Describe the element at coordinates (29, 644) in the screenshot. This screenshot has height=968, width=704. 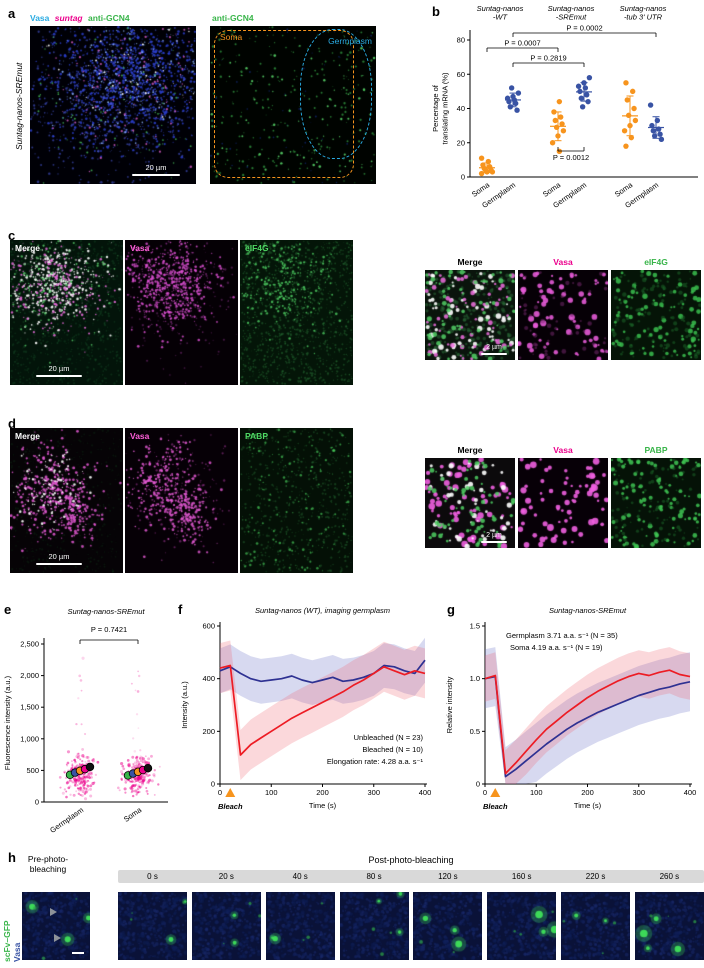
I see `svg-text: 2,500` at that location.